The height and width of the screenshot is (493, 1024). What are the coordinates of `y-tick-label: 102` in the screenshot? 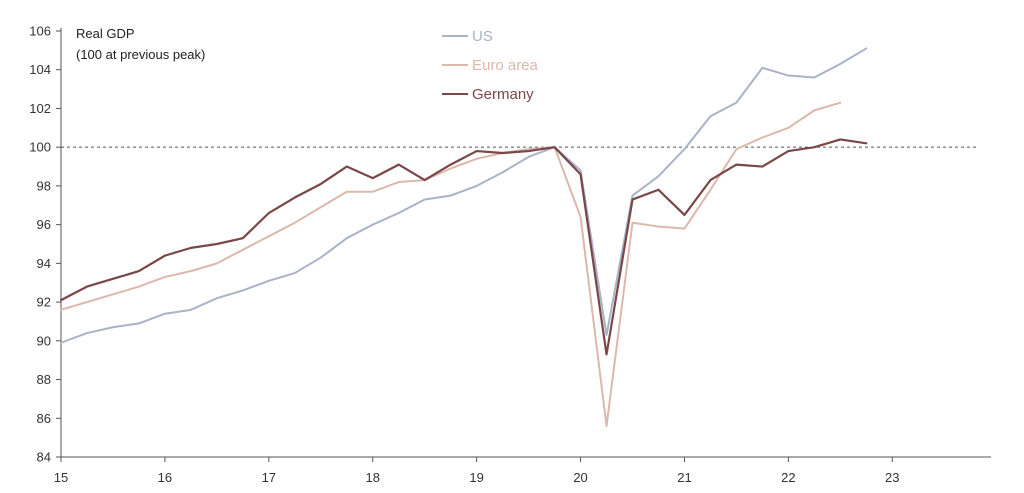 It's located at (40, 108).